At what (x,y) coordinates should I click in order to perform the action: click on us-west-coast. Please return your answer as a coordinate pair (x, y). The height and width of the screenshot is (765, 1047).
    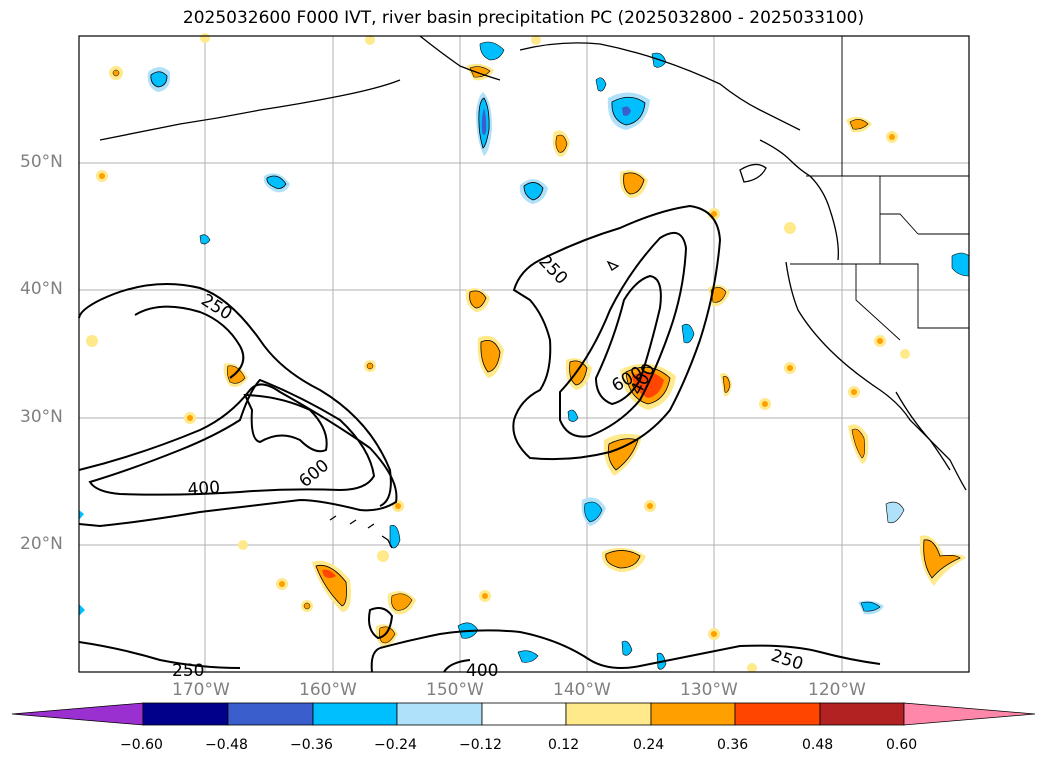
    Looking at the image, I should click on (876, 376).